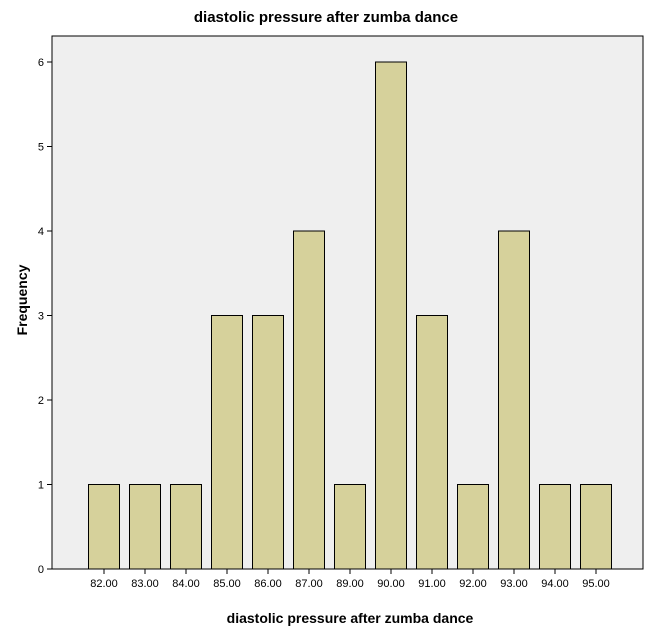 This screenshot has height=627, width=653. Describe the element at coordinates (514, 400) in the screenshot. I see `bar-93.00` at that location.